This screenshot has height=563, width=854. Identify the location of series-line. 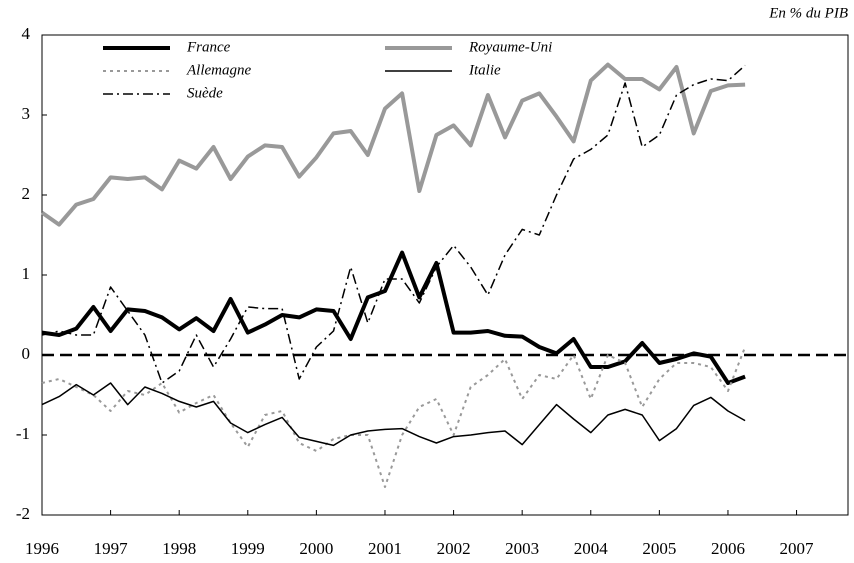
(393, 414).